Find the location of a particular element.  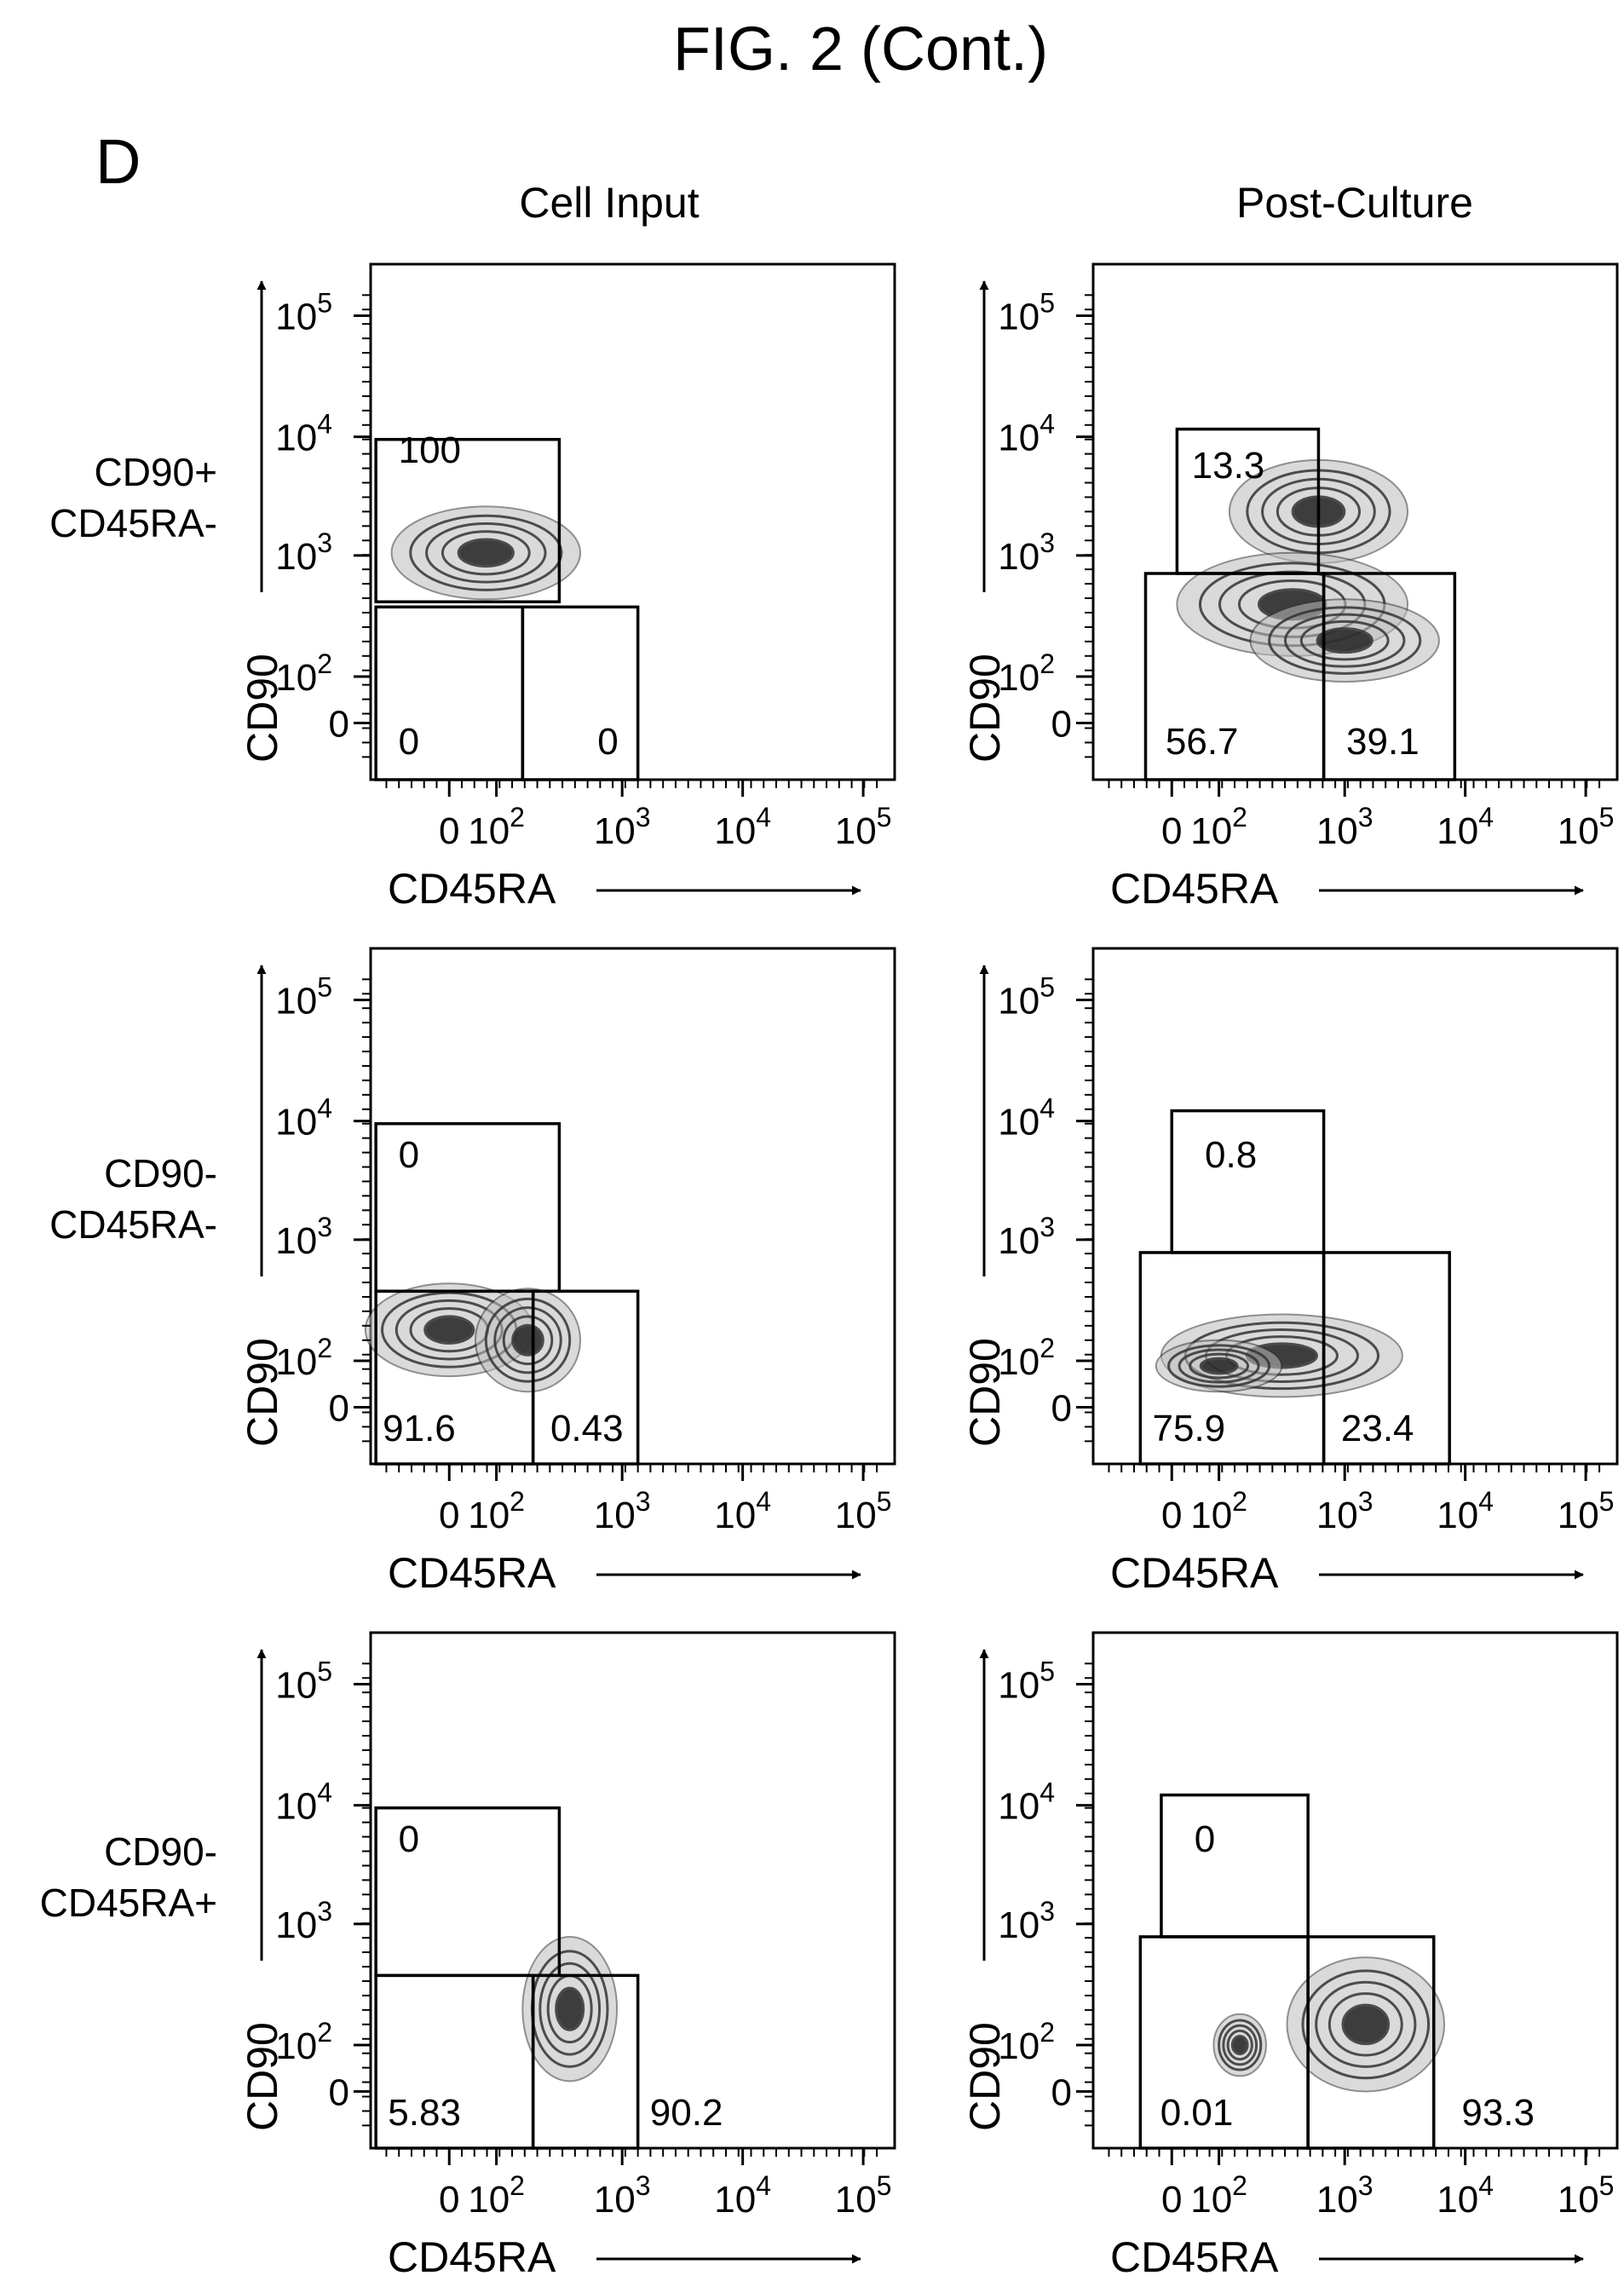

row-label-1-line-2: CD45RA- is located at coordinates (133, 523).